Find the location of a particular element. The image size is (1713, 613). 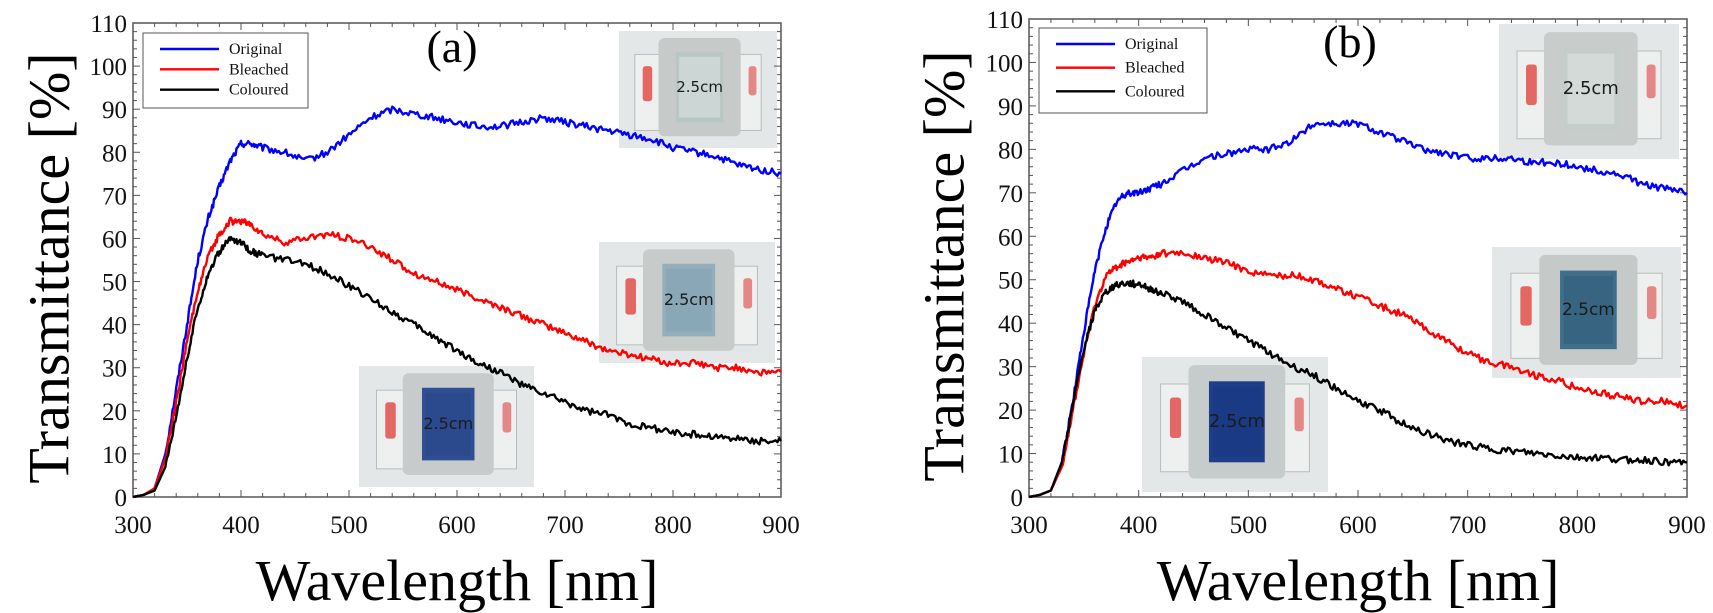

panel-label: (b) is located at coordinates (1350, 41).